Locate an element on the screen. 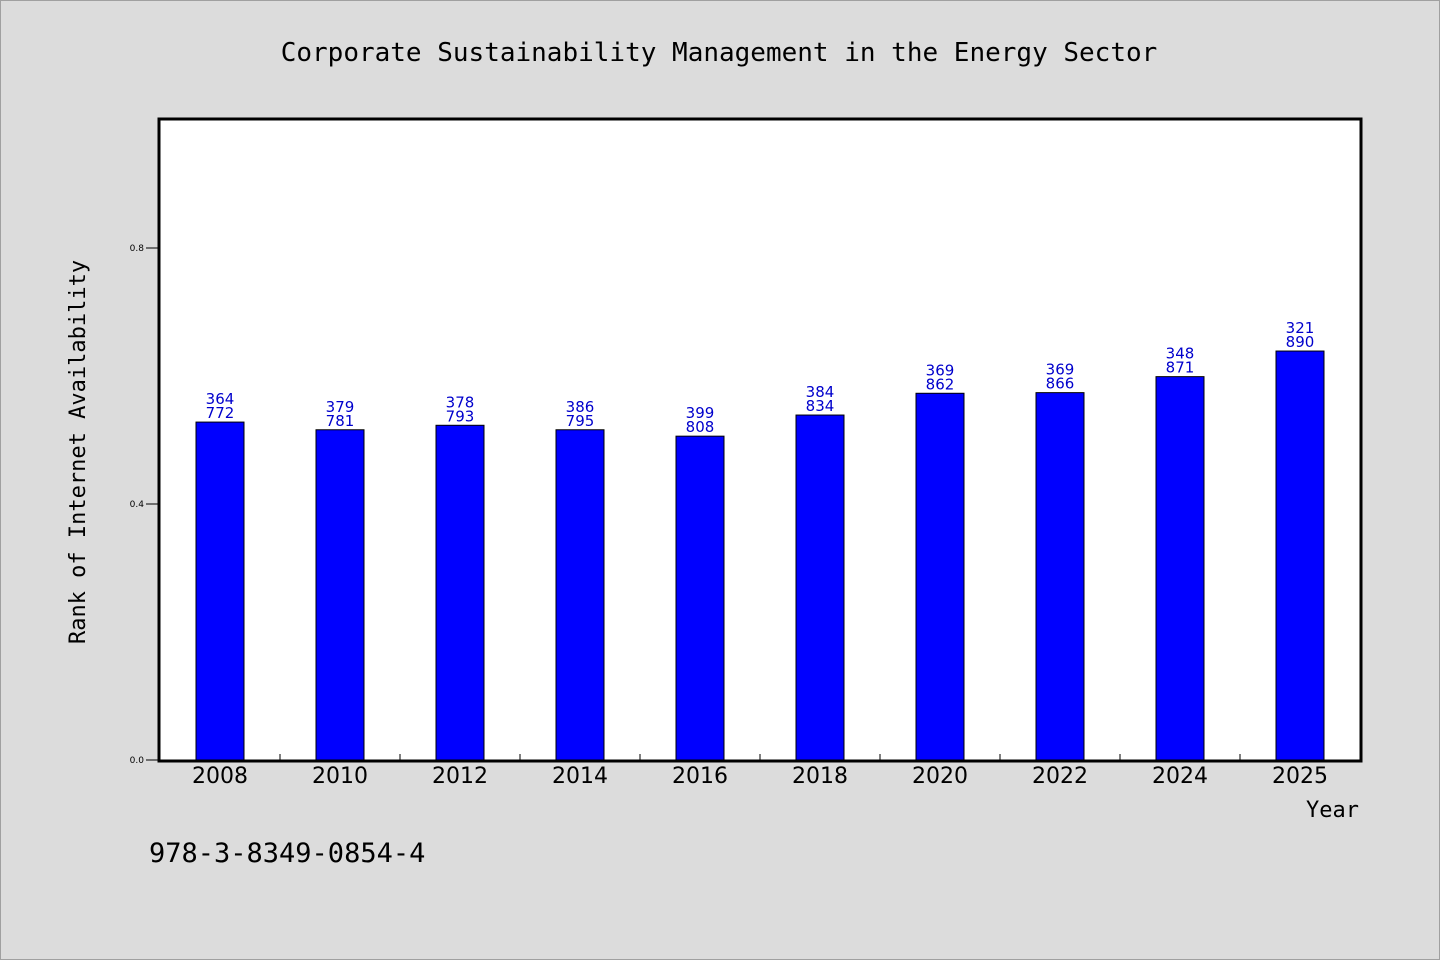 This screenshot has height=960, width=1440. data-label-2020-2: 862 is located at coordinates (940, 384).